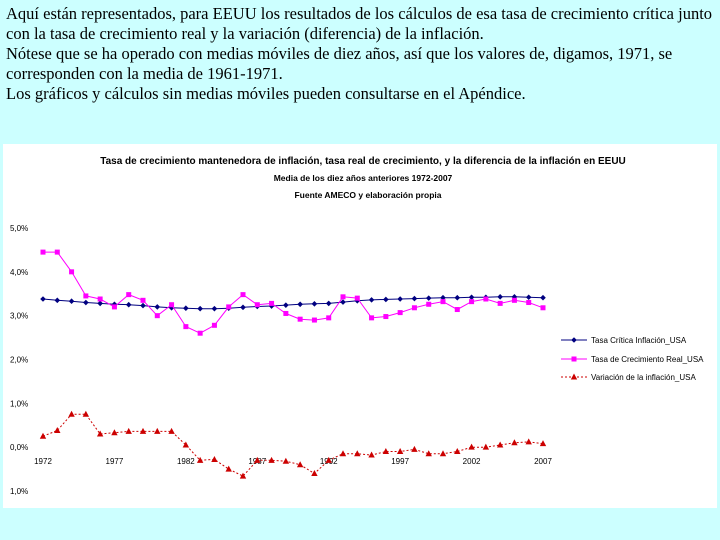 This screenshot has width=720, height=540. What do you see at coordinates (543, 461) in the screenshot?
I see `x-tick-label: 2007` at bounding box center [543, 461].